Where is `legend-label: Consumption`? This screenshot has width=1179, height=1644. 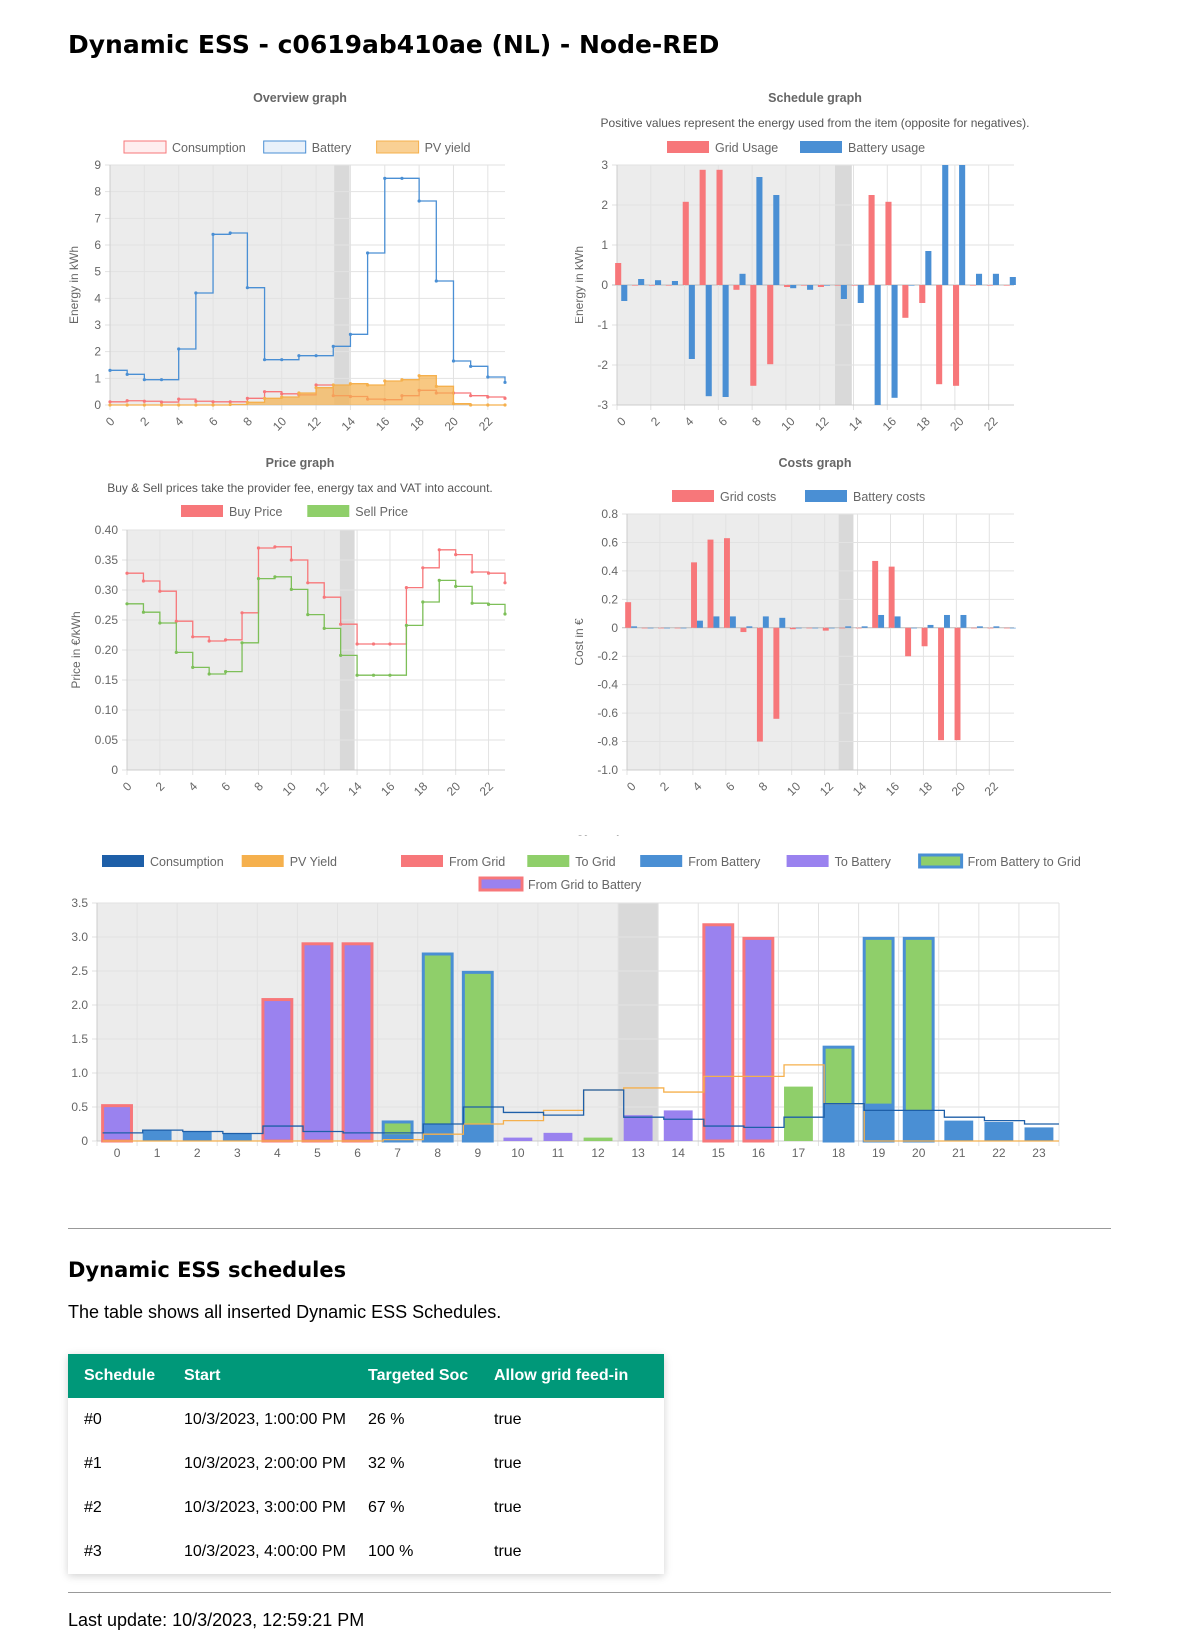 legend-label: Consumption is located at coordinates (187, 862).